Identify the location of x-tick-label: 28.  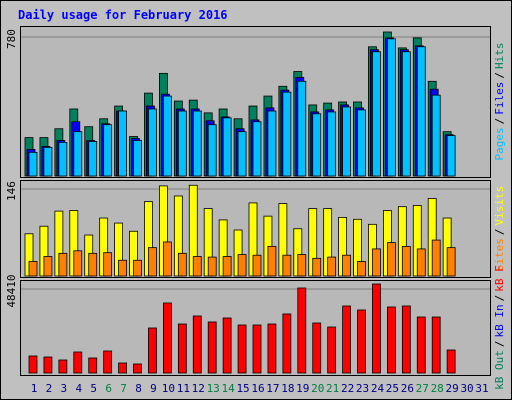
(437, 388).